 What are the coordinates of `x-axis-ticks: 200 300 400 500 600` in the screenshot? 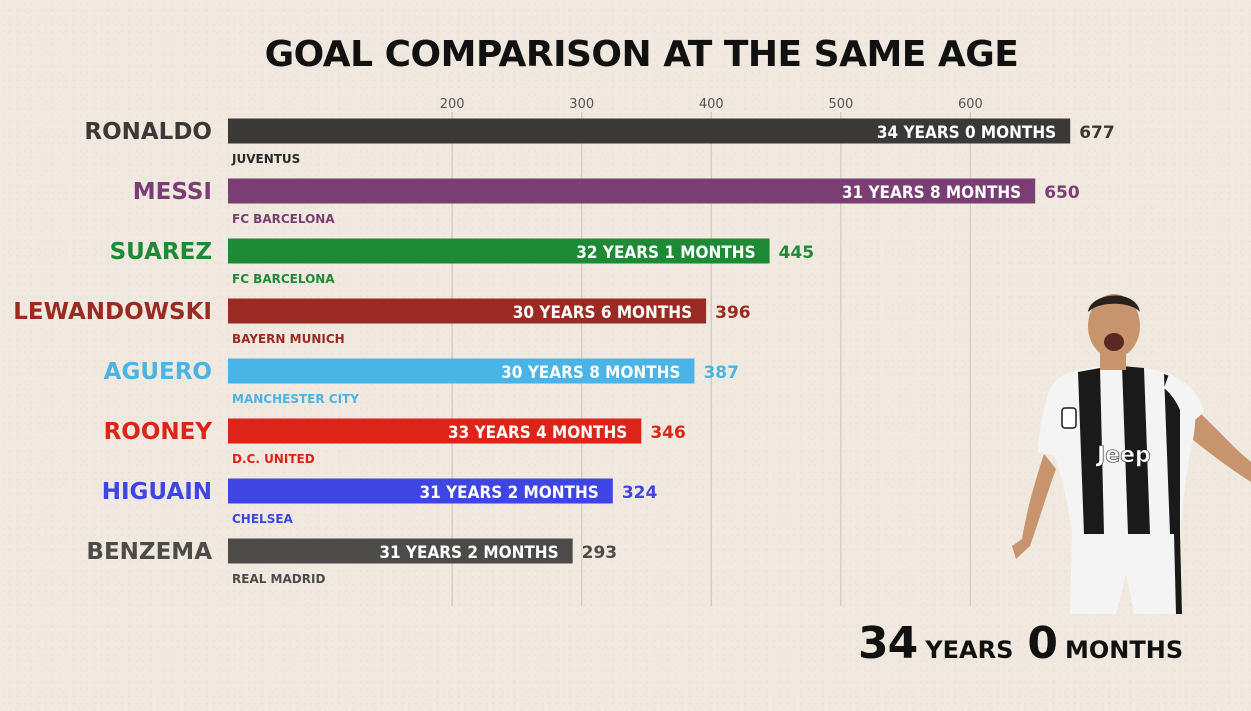 It's located at (711, 104).